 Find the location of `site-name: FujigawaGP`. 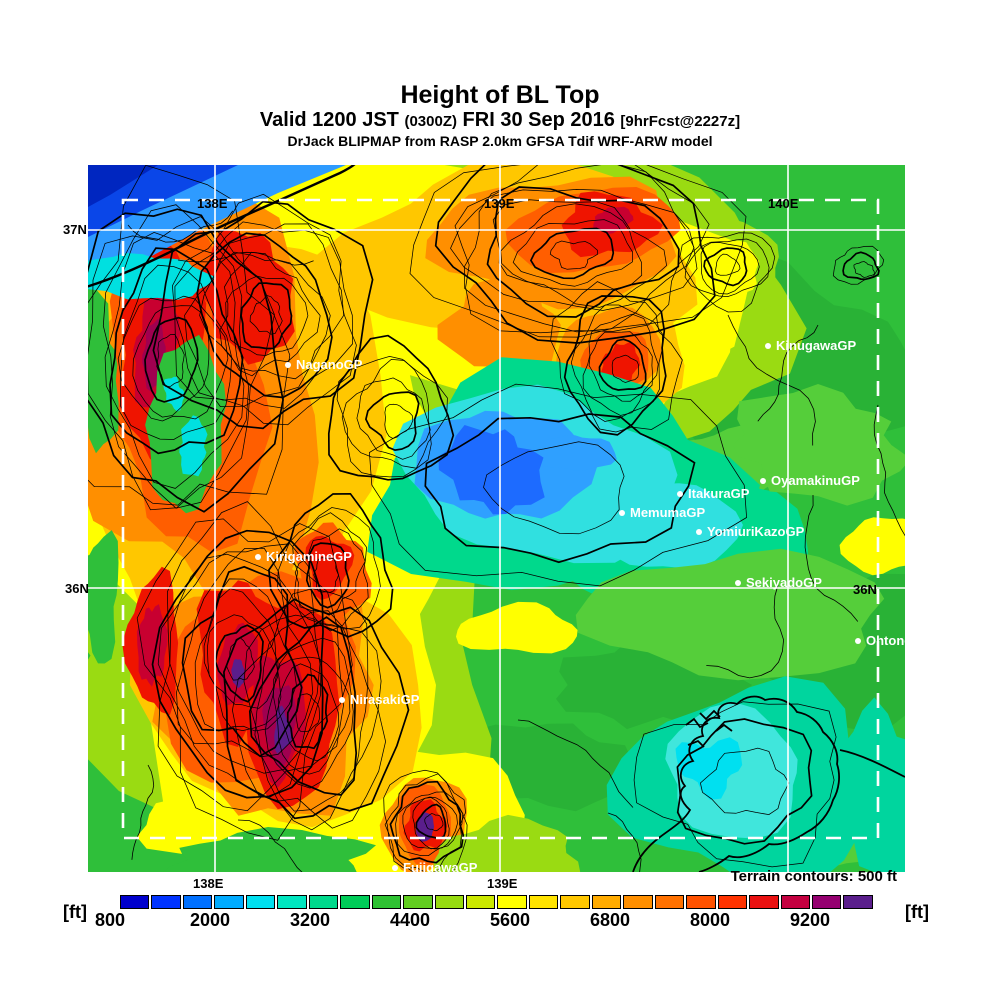

site-name: FujigawaGP is located at coordinates (440, 867).